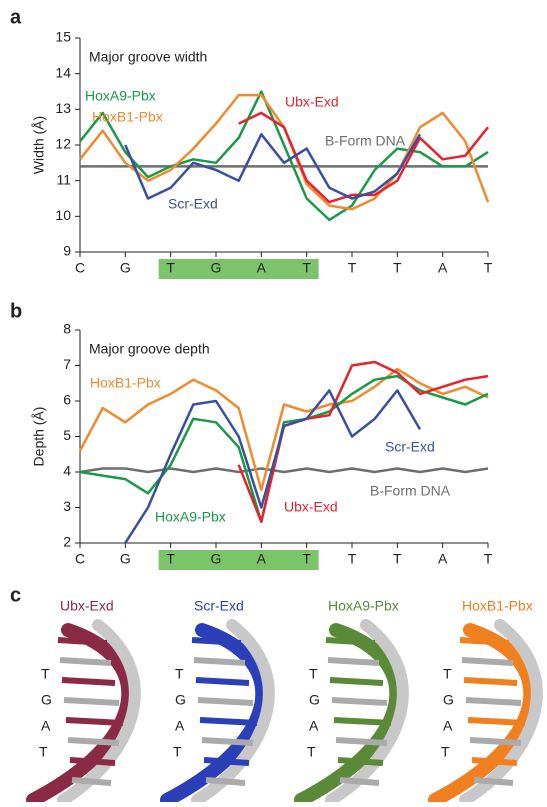 This screenshot has width=547, height=807. I want to click on structure-label: HoxB1-Pbx, so click(497, 606).